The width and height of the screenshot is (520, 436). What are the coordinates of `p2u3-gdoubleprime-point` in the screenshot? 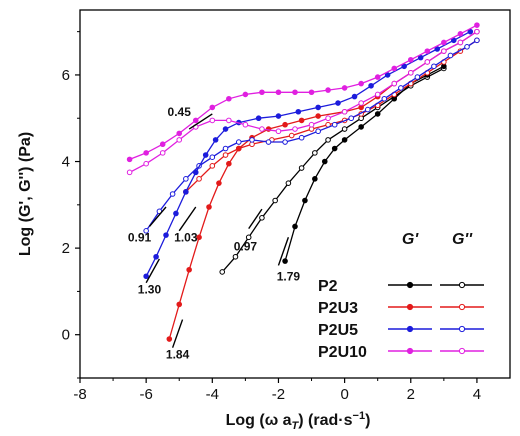 It's located at (212, 166).